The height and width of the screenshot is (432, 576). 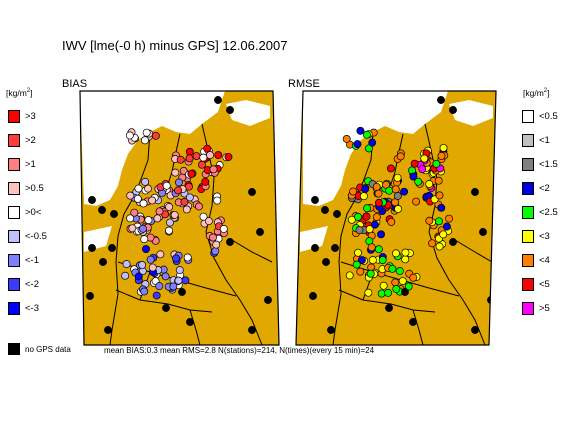 I want to click on bias-legend-label: <-1, so click(x=32, y=260).